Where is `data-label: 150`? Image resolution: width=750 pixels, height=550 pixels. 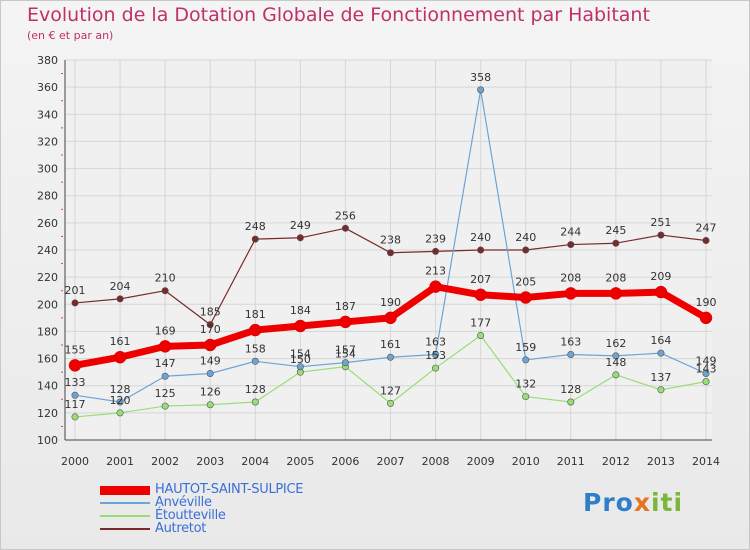
data-label: 150 is located at coordinates (300, 359).